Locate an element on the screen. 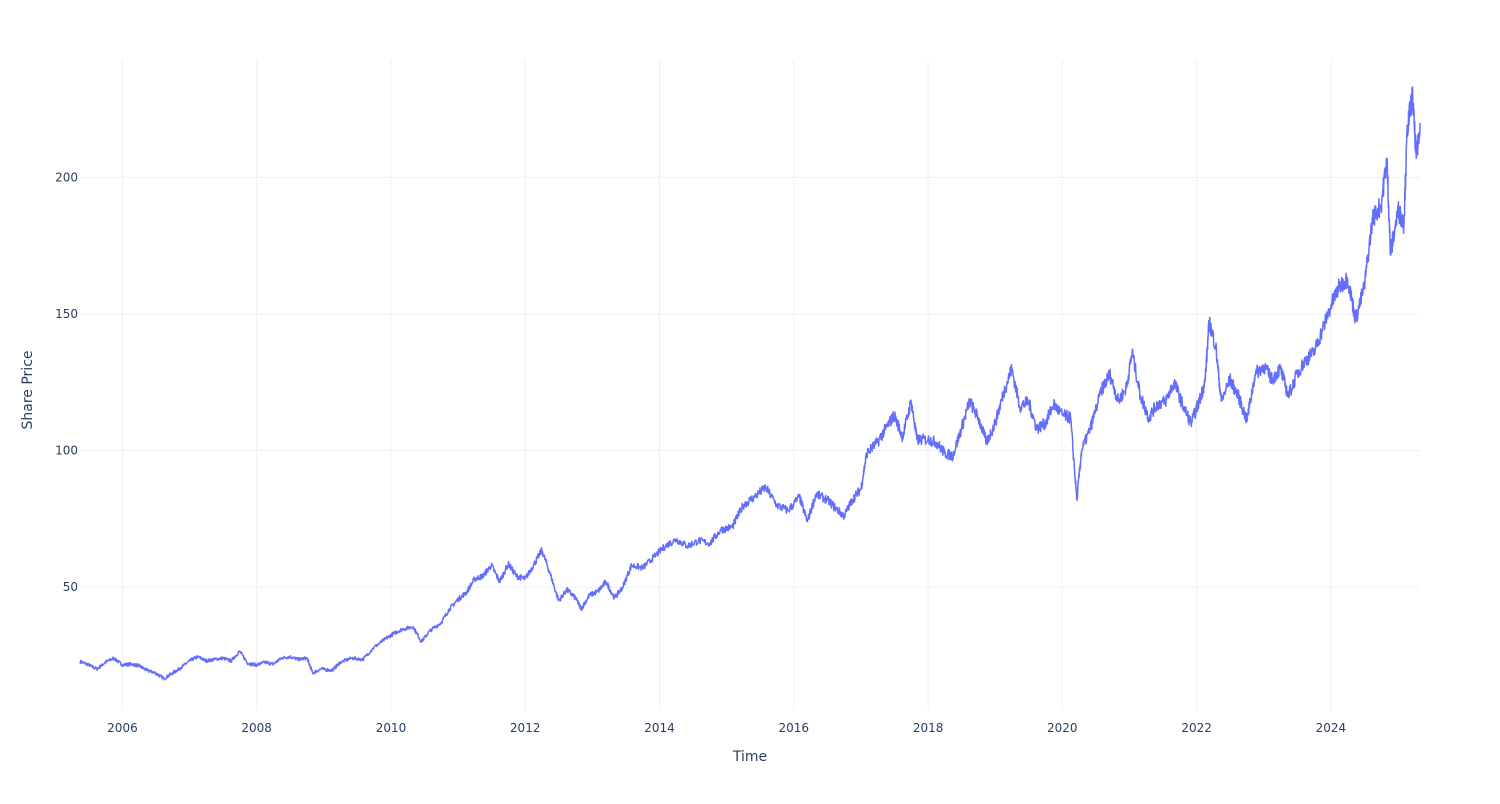 The image size is (1500, 804). y-axis-title: Share Price is located at coordinates (28, 389).